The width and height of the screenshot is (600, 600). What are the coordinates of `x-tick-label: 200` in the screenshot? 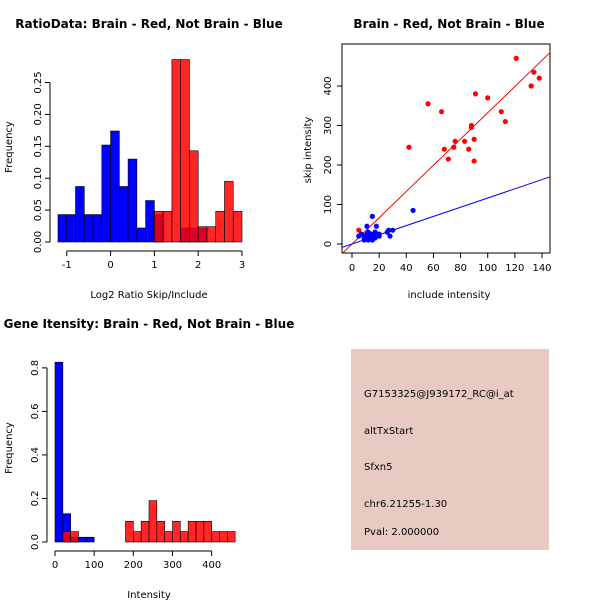 It's located at (133, 565).